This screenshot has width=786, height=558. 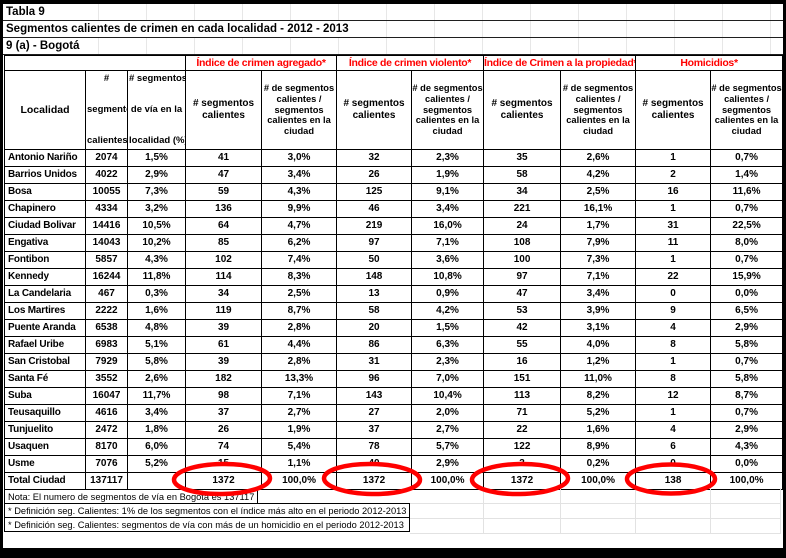 What do you see at coordinates (522, 447) in the screenshot?
I see `value-cell: 122` at bounding box center [522, 447].